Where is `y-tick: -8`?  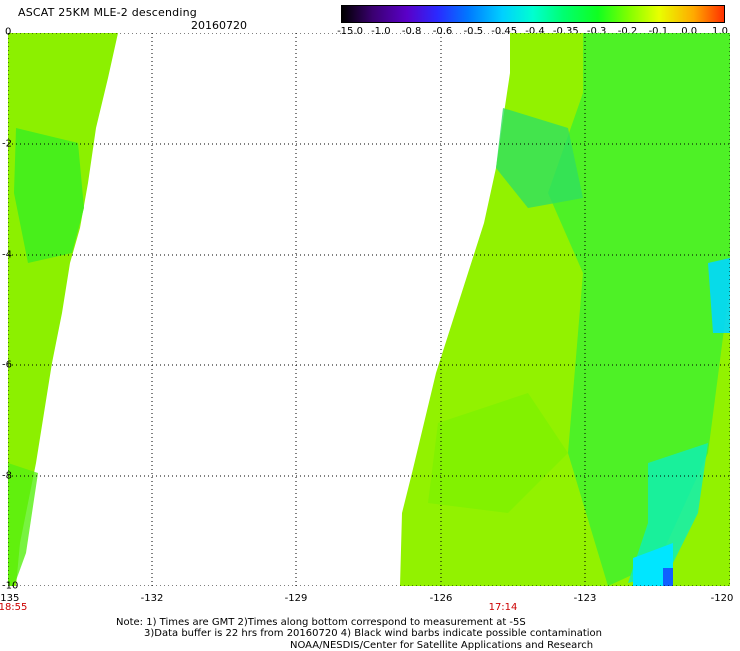
y-tick: -8 is located at coordinates (7, 476).